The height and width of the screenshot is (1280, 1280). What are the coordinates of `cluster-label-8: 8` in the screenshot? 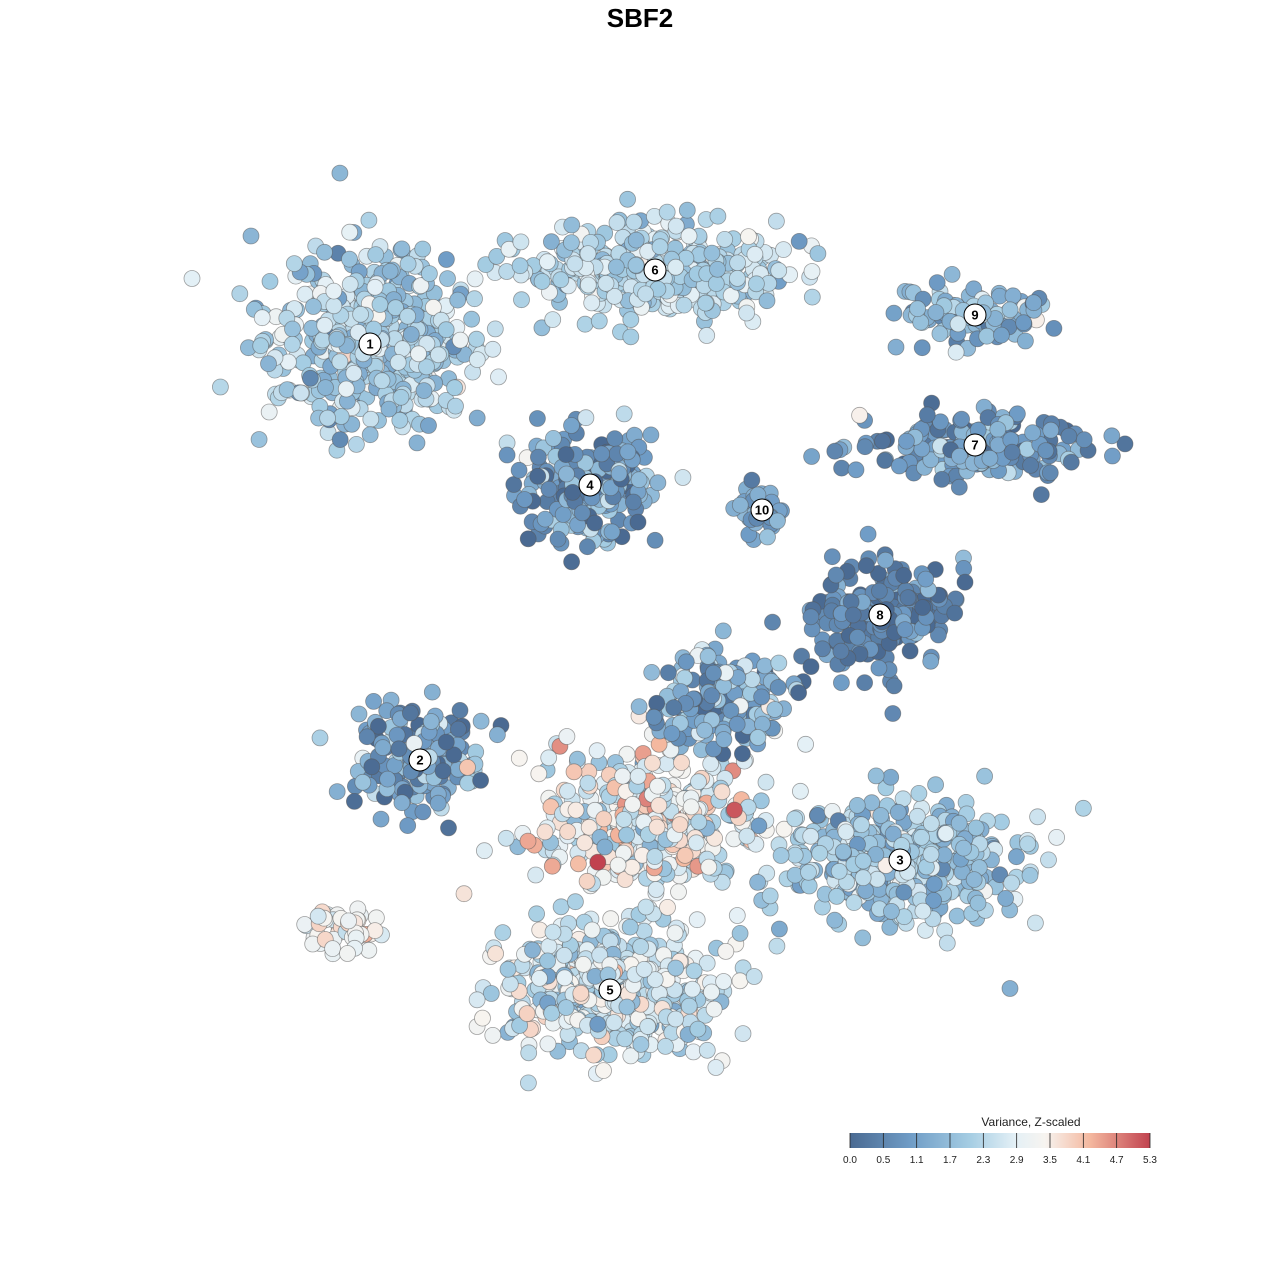 It's located at (880, 615).